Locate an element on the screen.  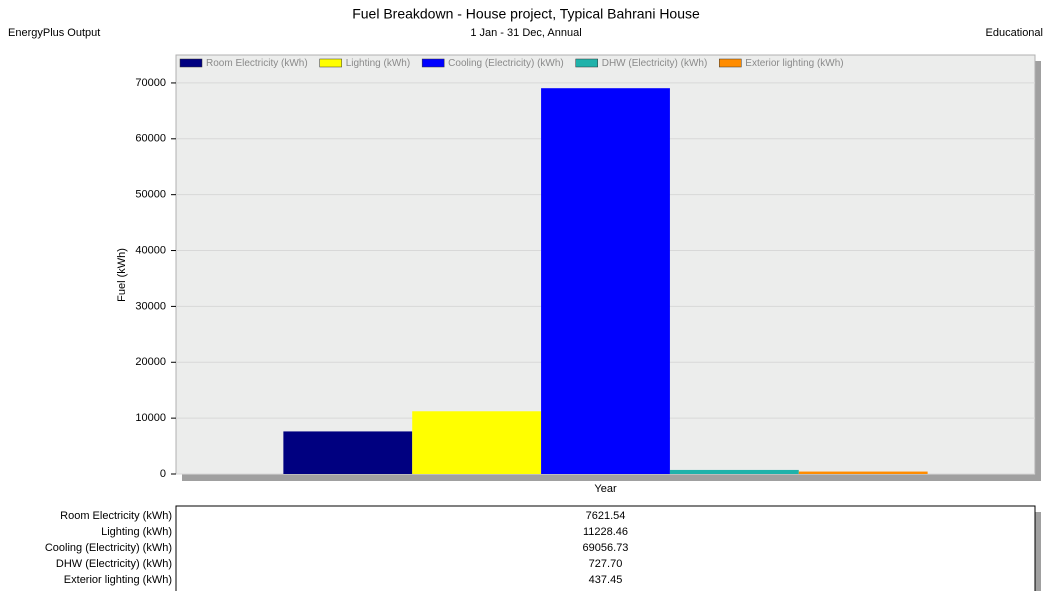
data-table is located at coordinates (605, 548).